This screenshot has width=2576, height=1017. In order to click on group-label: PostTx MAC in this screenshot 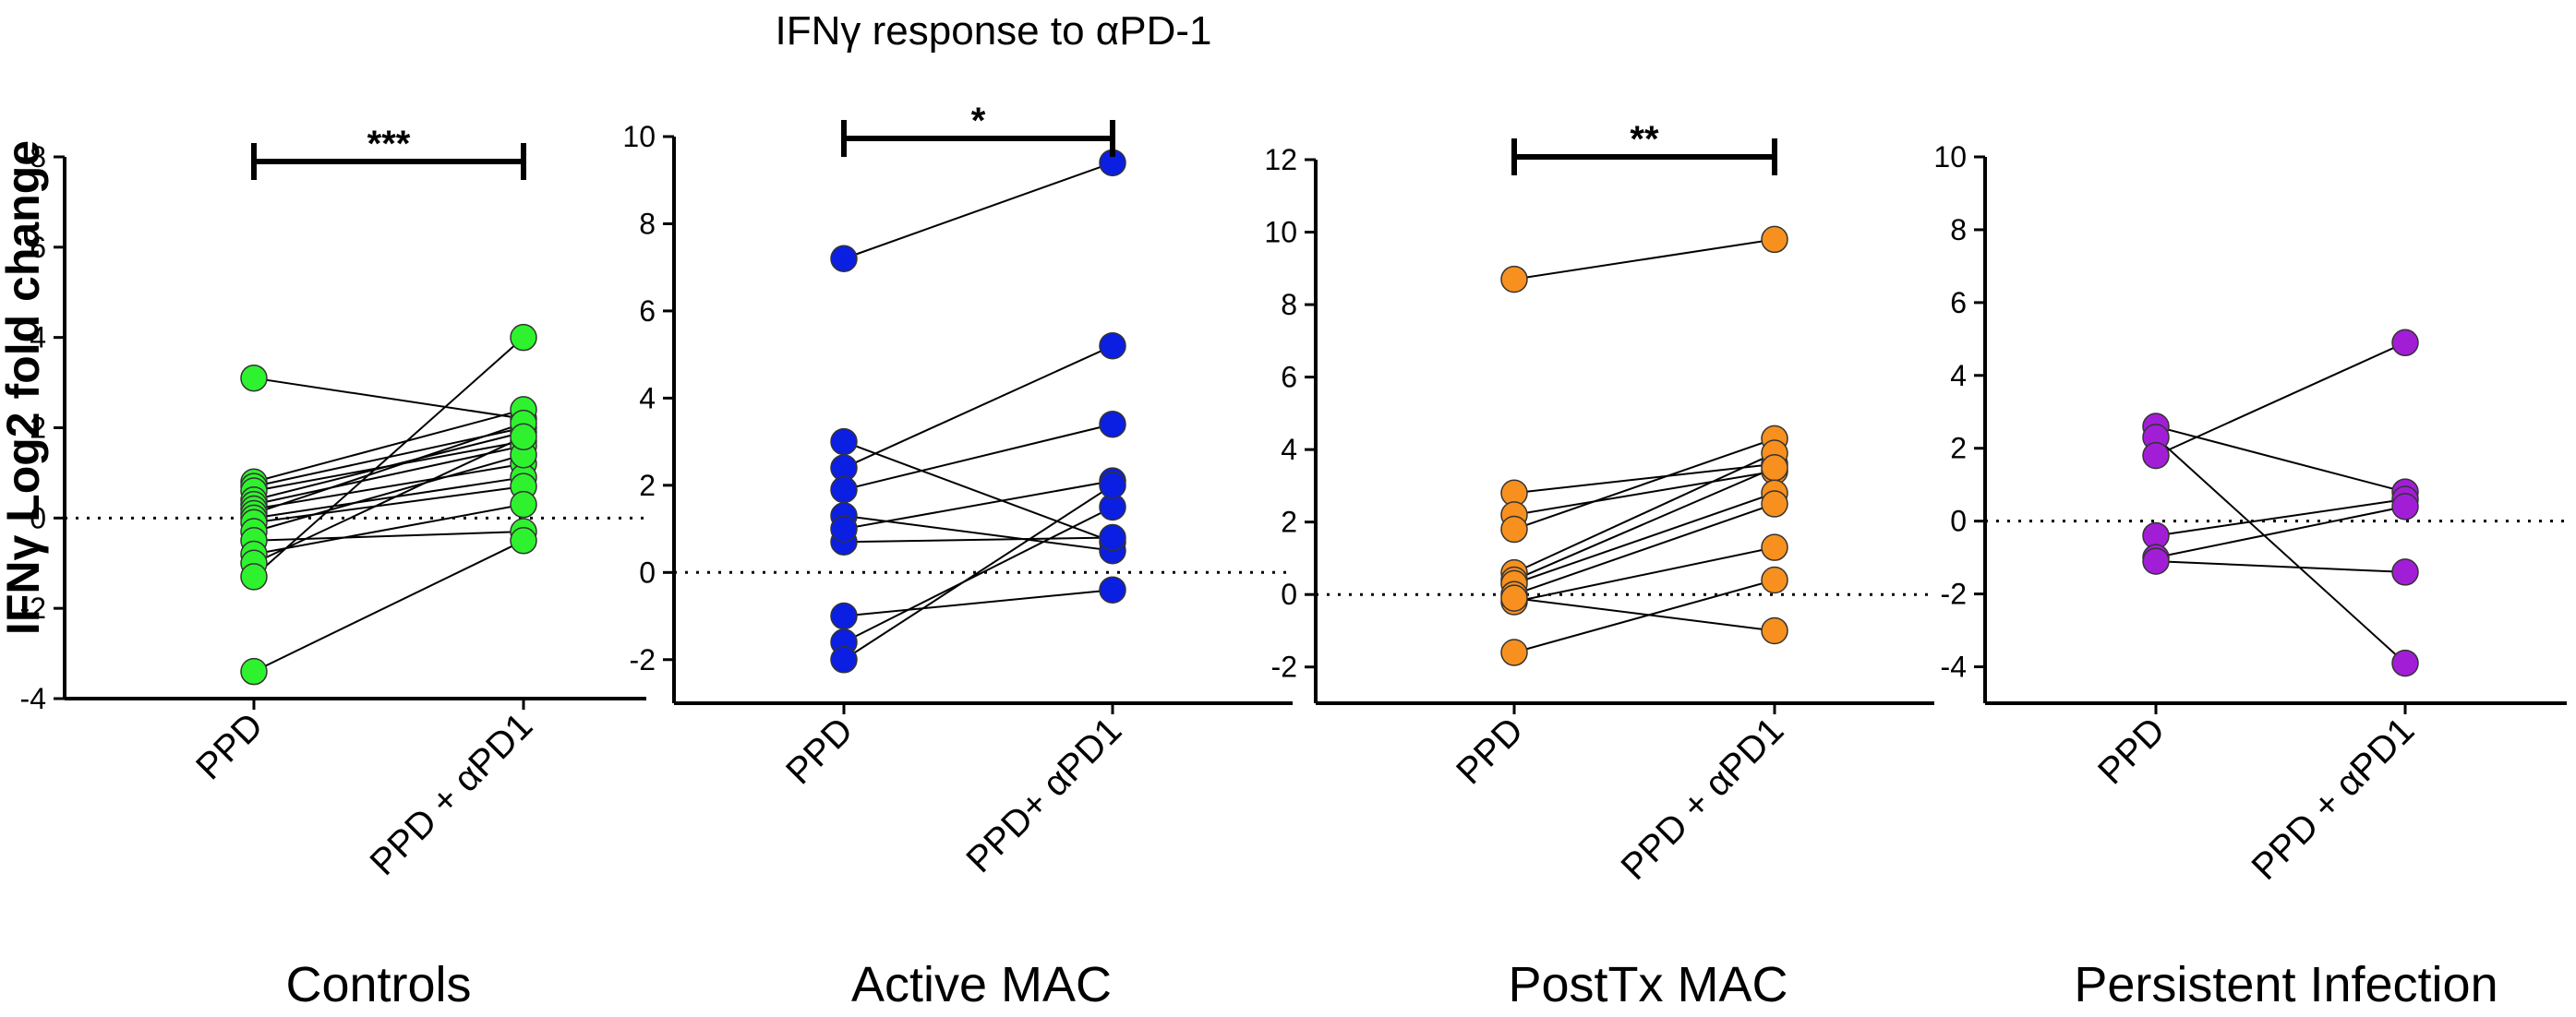, I will do `click(1648, 985)`.